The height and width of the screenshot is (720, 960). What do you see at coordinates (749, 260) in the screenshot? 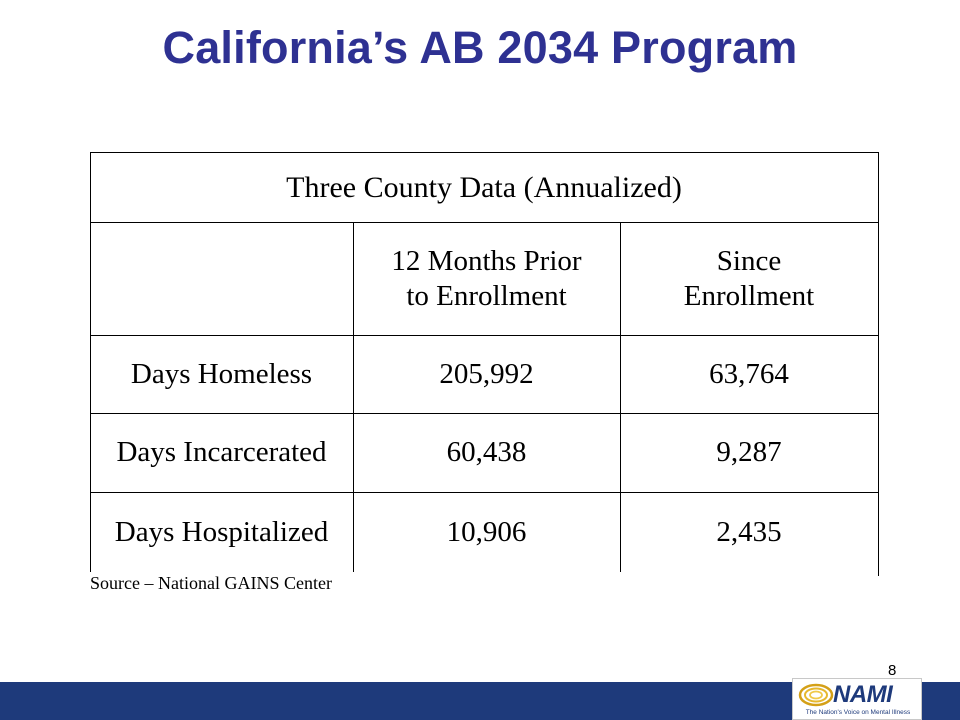
I see `column-header-since-line1: Since` at bounding box center [749, 260].